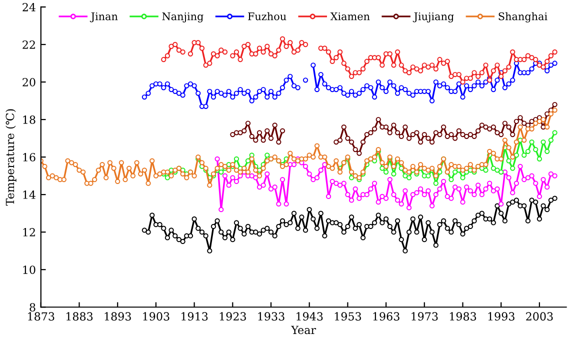  What do you see at coordinates (267, 16) in the screenshot?
I see `legend-label: Fuzhou` at bounding box center [267, 16].